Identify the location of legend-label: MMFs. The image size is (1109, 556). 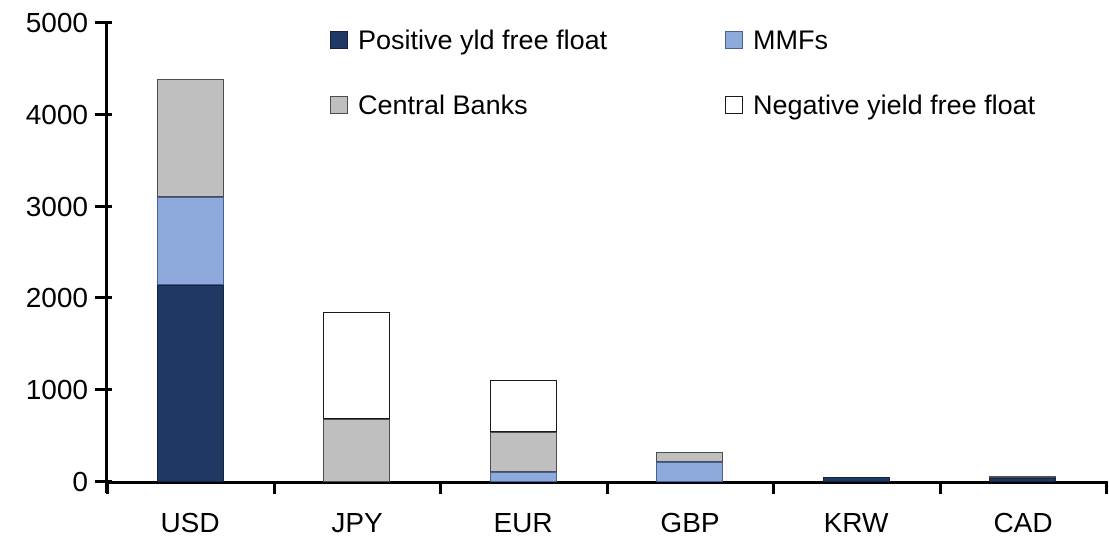
(790, 40).